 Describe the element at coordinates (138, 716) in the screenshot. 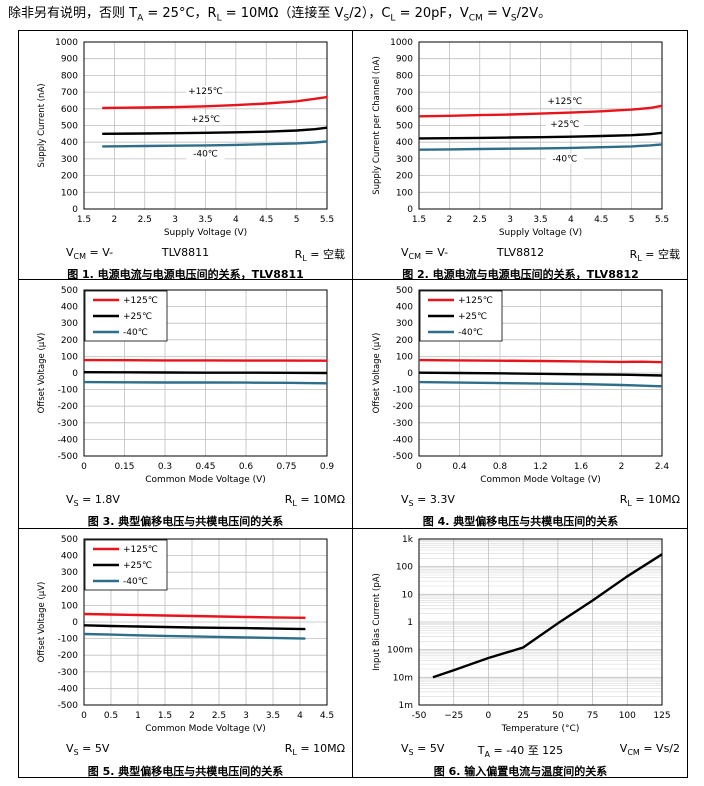

I see `x-tick-label: 1` at that location.